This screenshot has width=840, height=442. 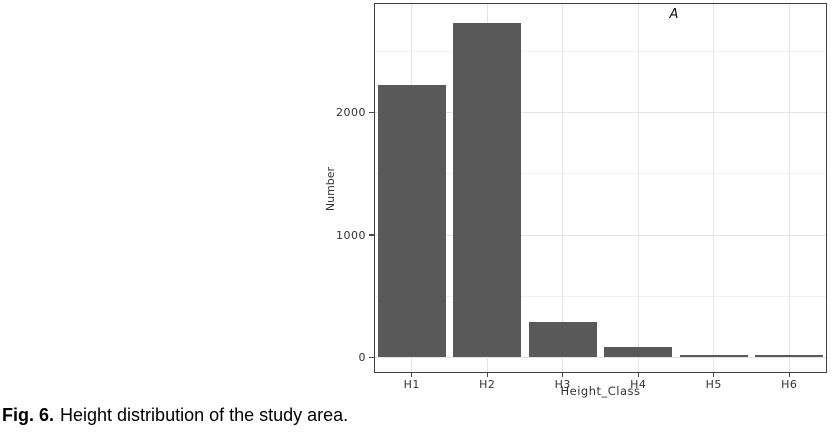 I want to click on y-axis-title: Number, so click(x=330, y=189).